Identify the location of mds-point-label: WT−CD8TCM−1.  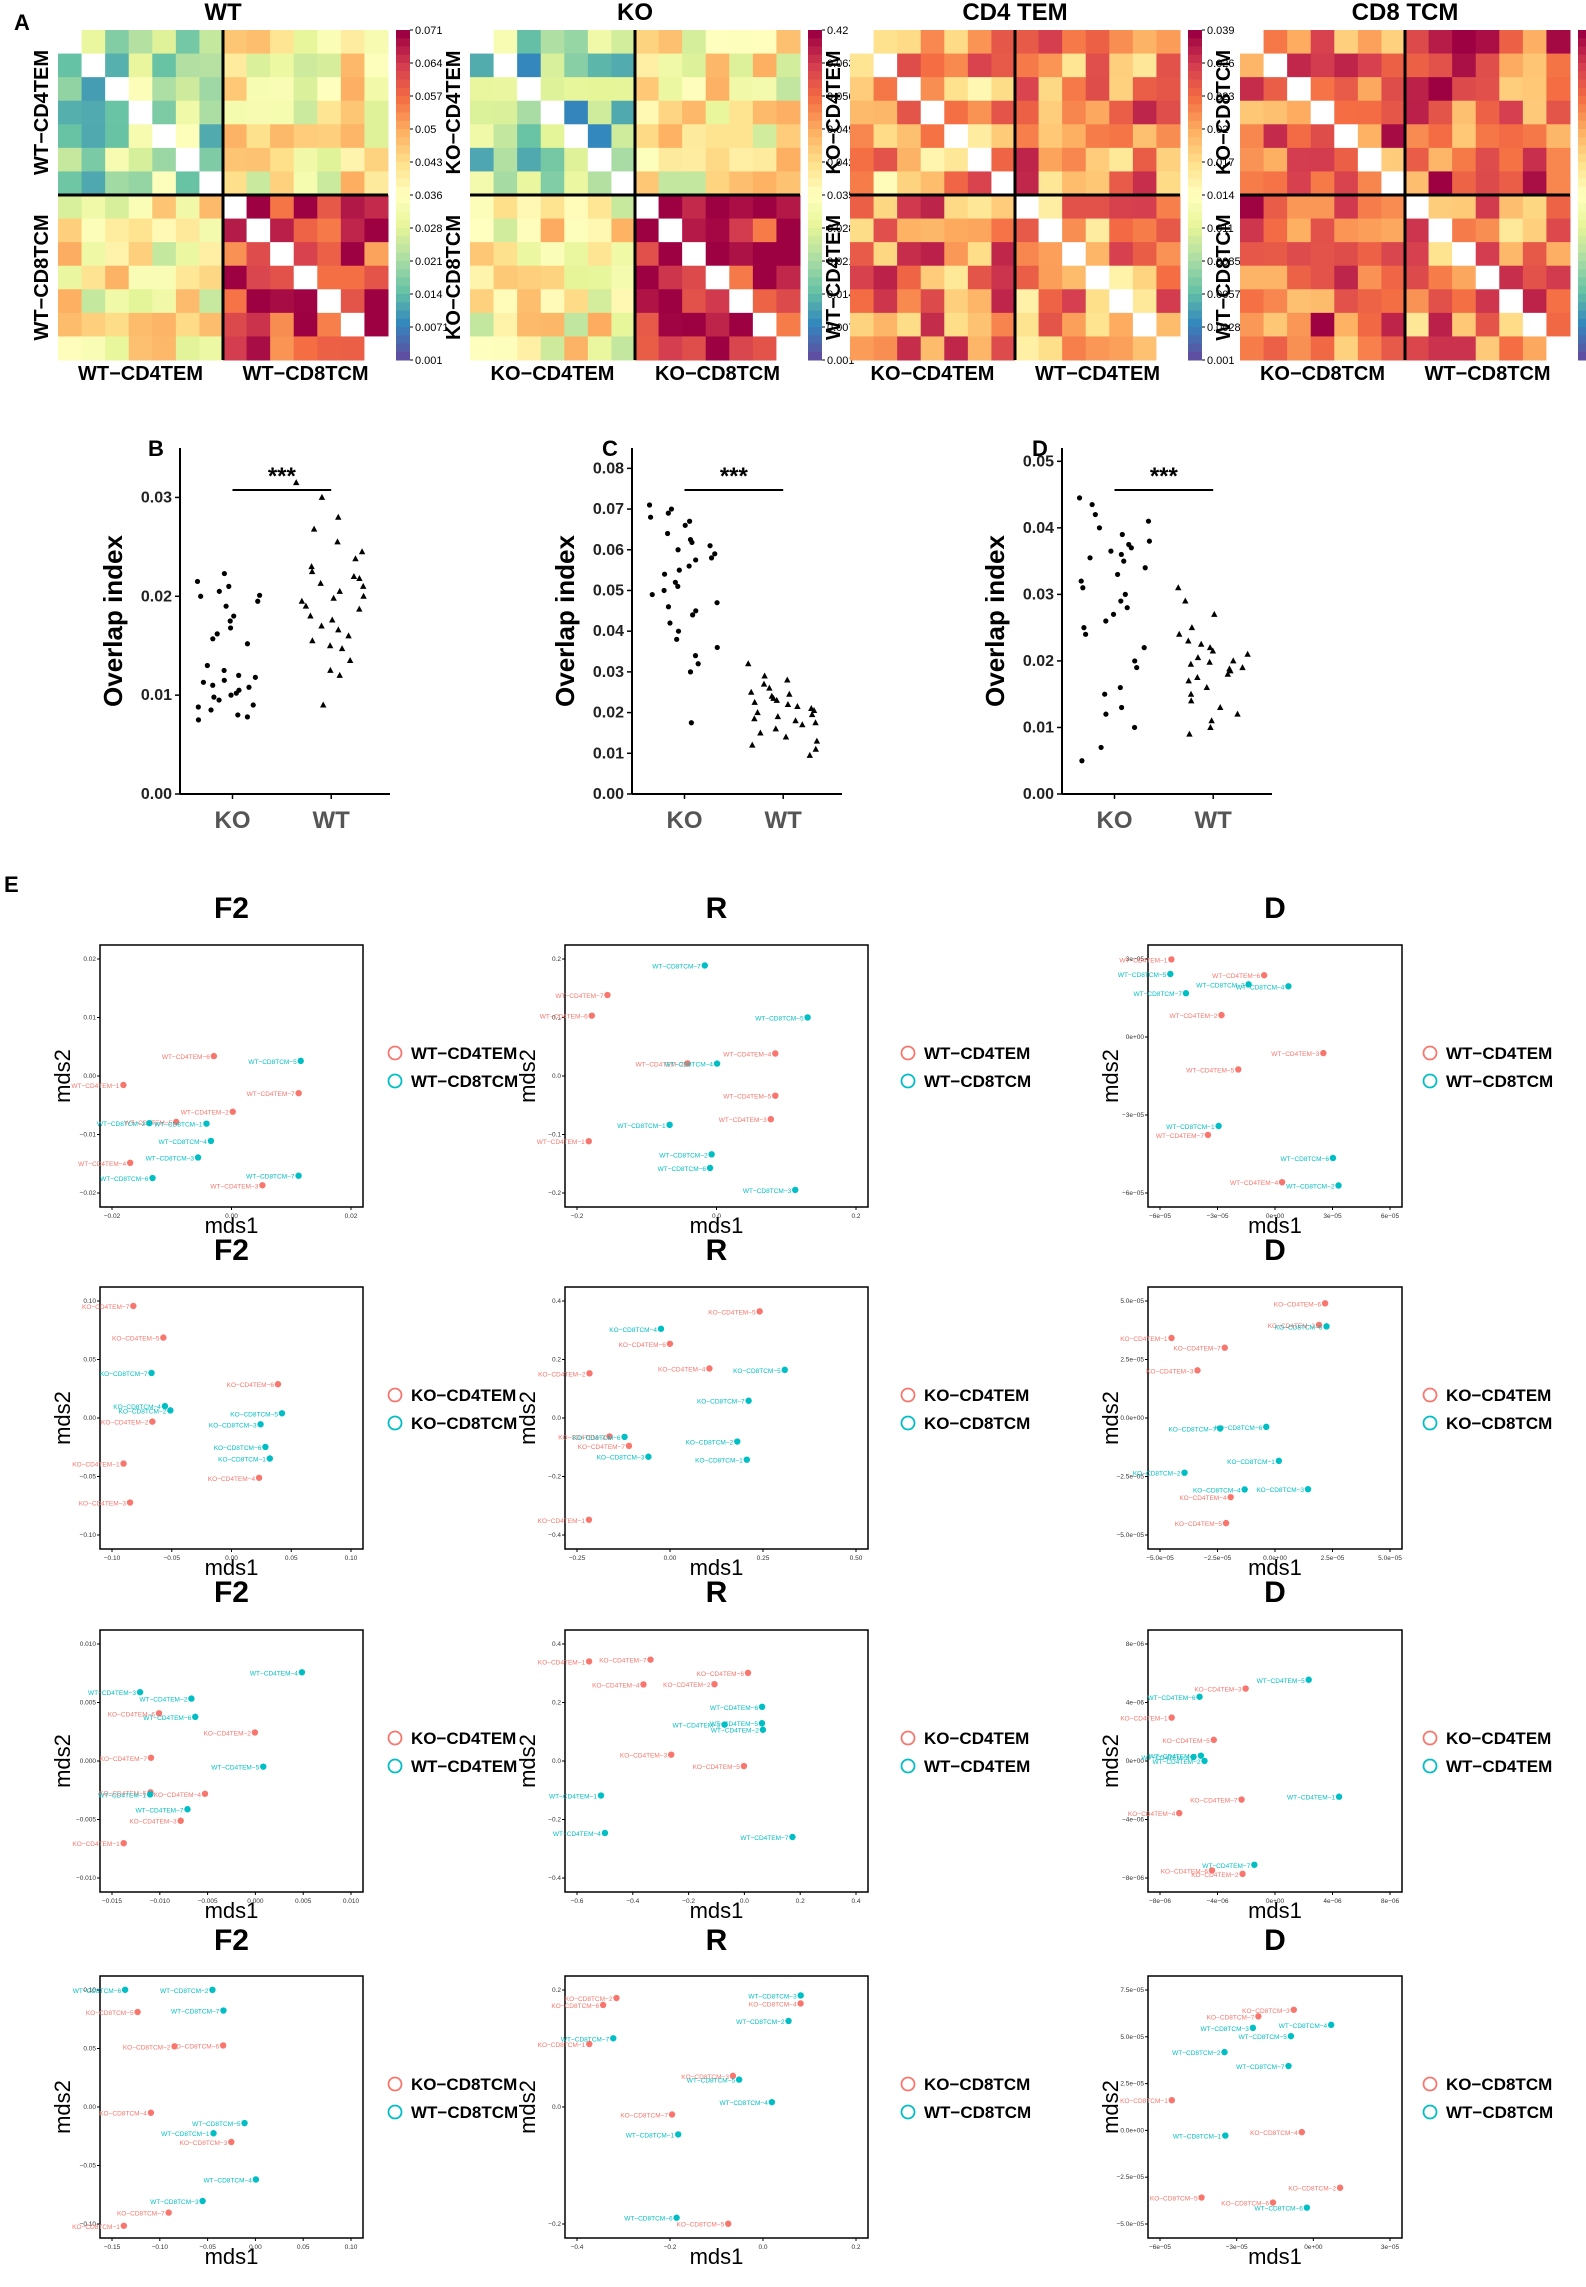
(185, 2134).